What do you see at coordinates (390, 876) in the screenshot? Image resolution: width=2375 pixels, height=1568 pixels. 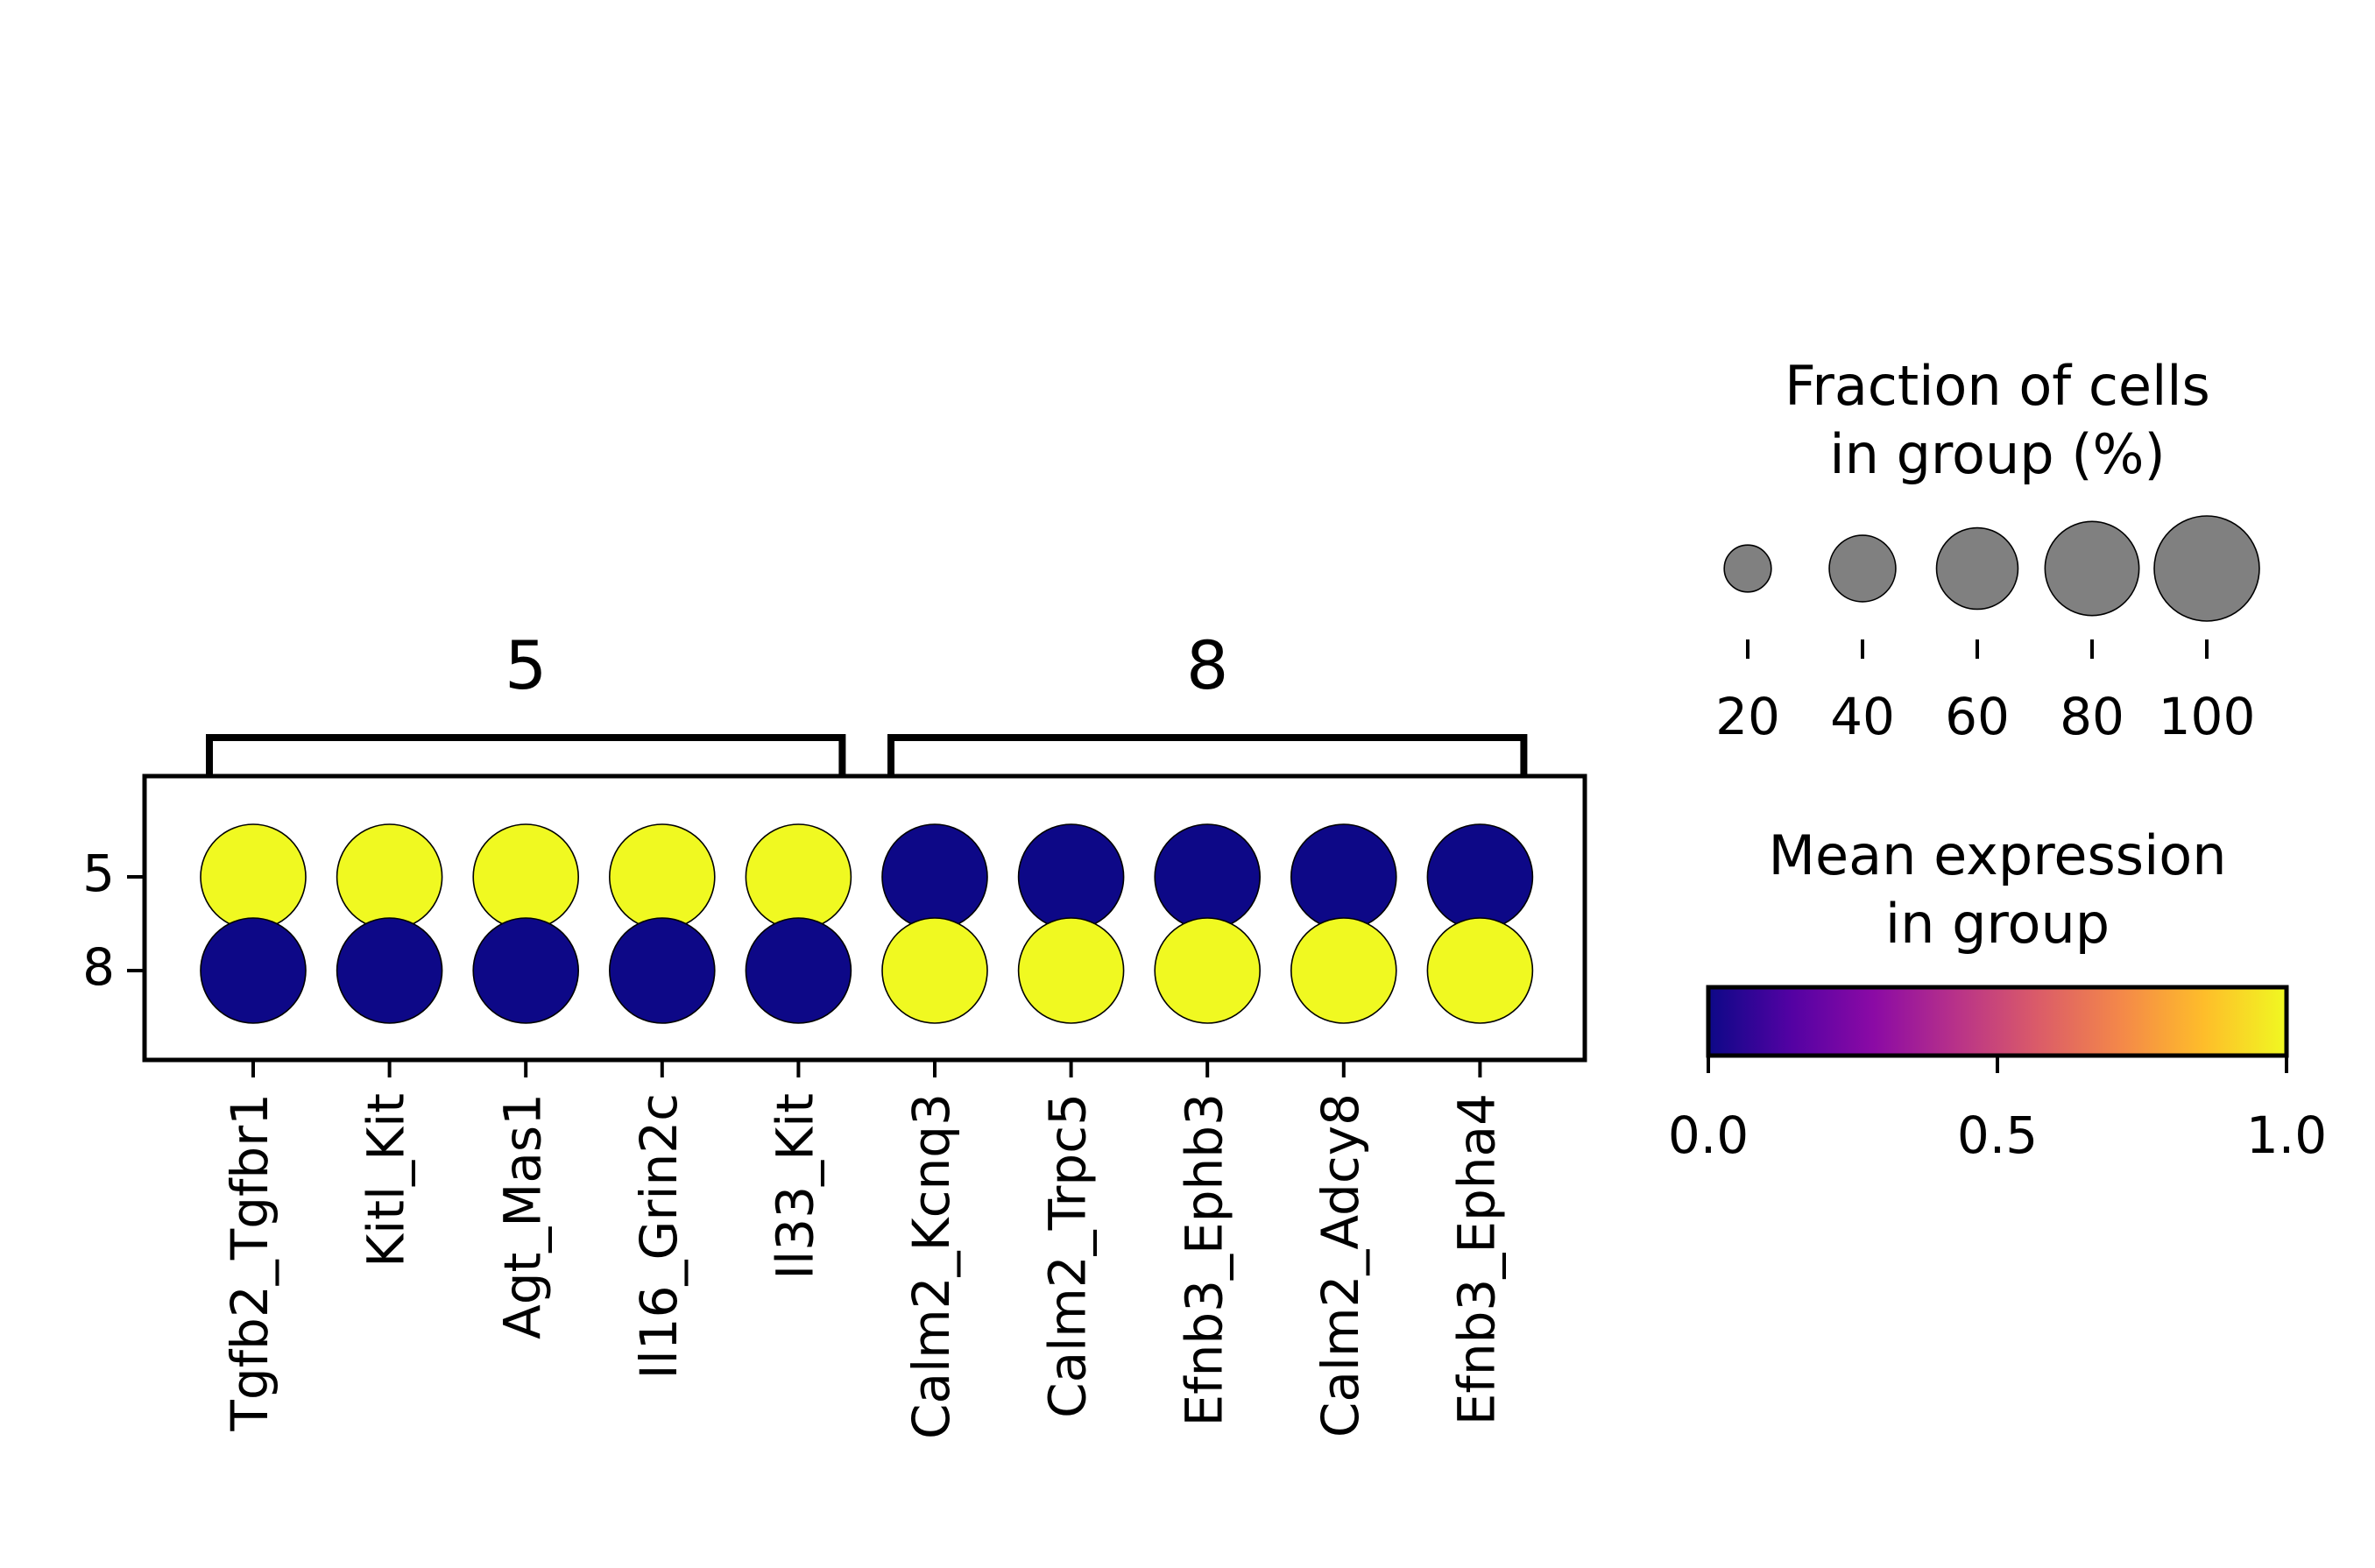 I see `dot-5-Kitl_Kit` at bounding box center [390, 876].